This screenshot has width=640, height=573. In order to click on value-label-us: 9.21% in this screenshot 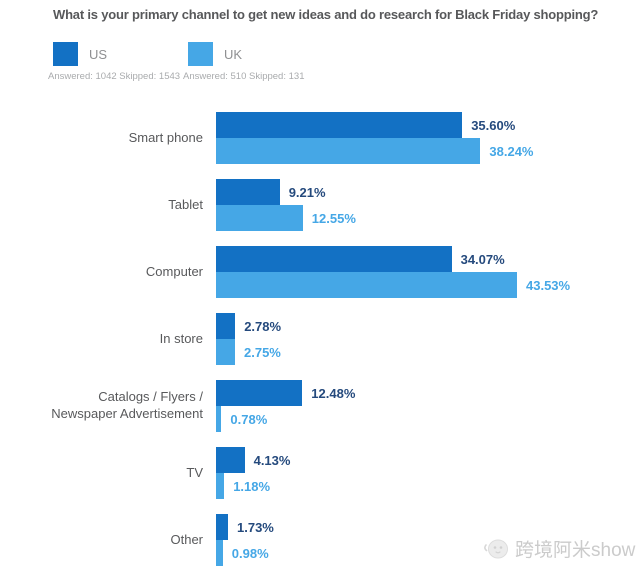, I will do `click(307, 192)`.